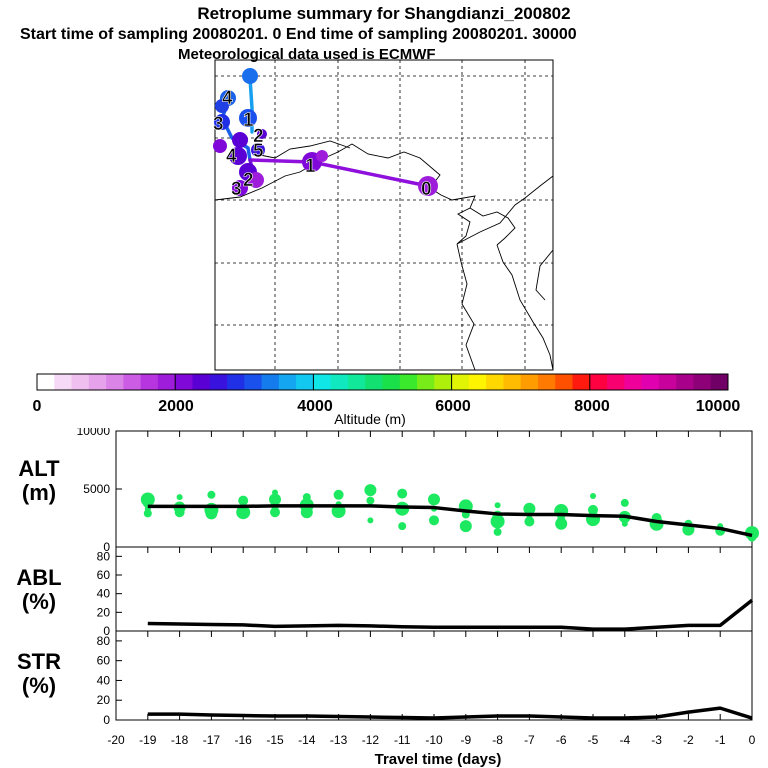  I want to click on traj-label-1a: 1, so click(310, 166).